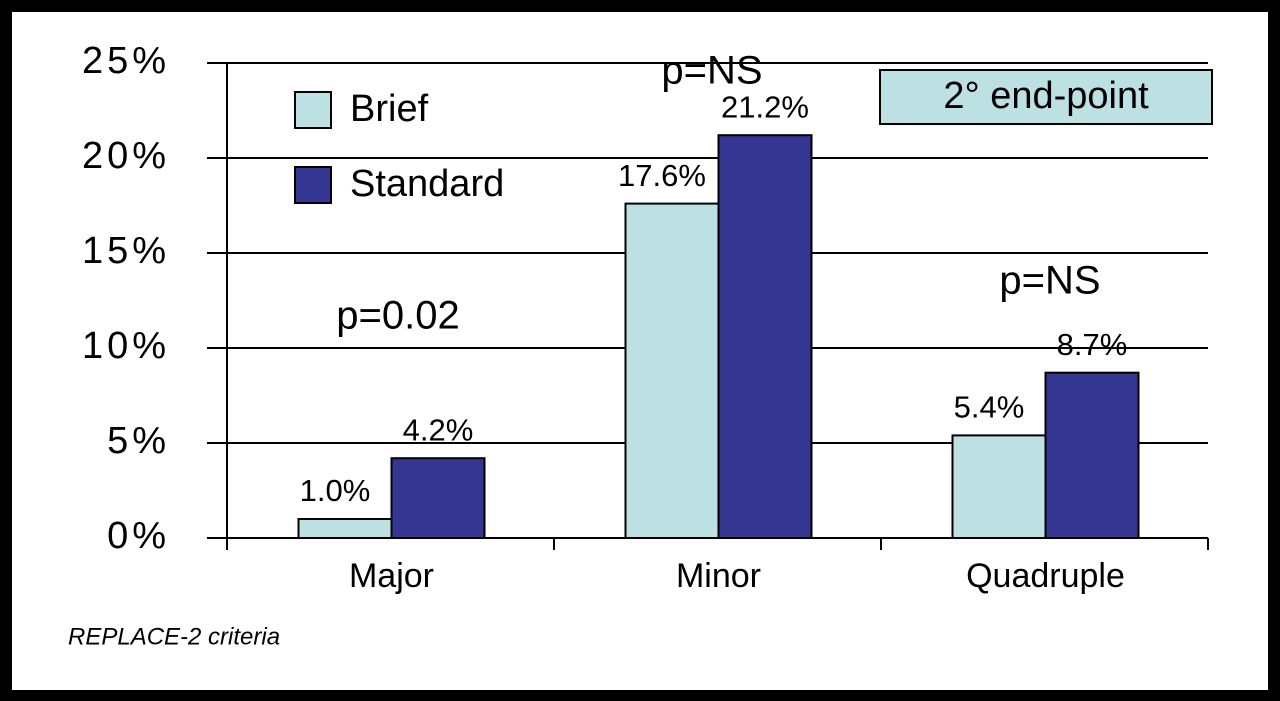 This screenshot has width=1280, height=701. I want to click on legend-label: Brief, so click(389, 109).